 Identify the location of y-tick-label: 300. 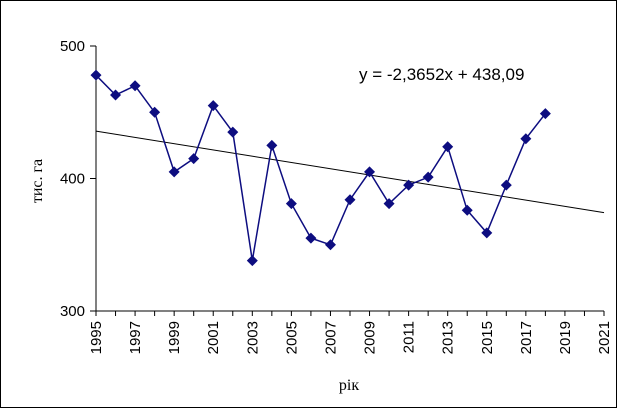
(72, 311).